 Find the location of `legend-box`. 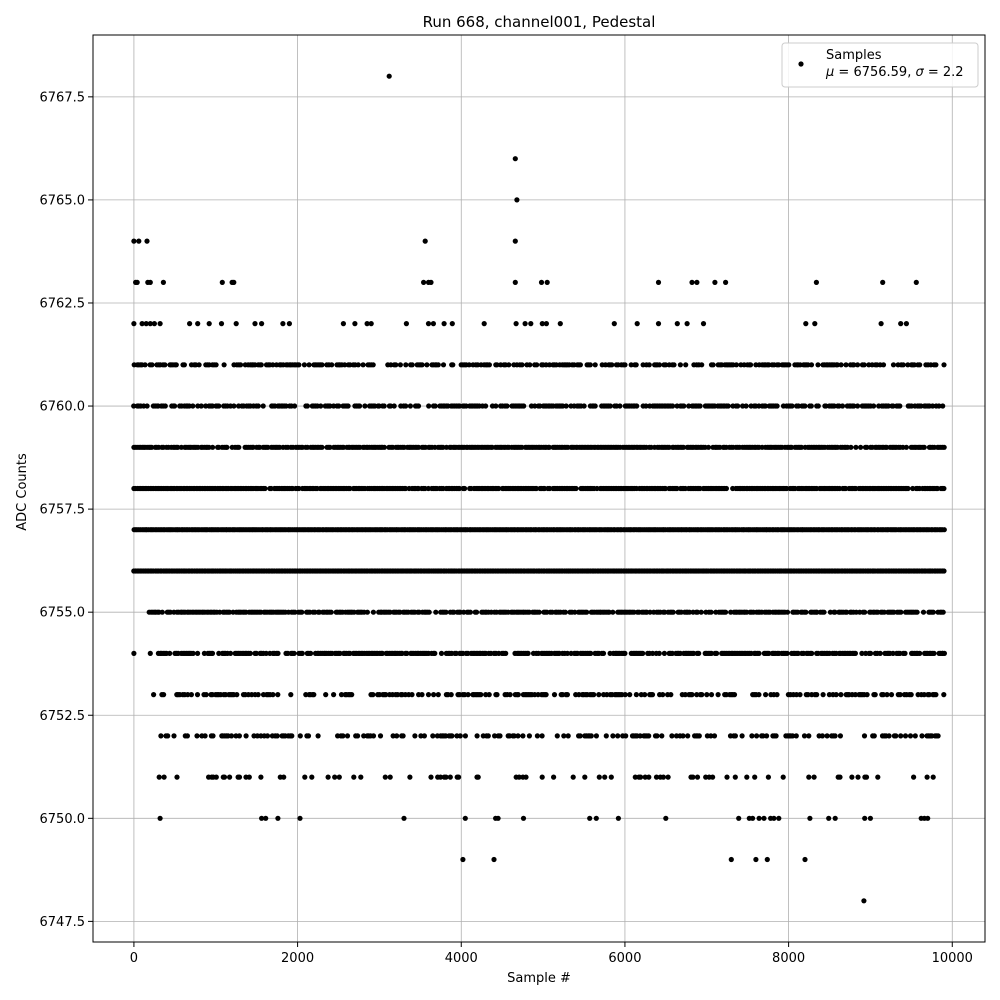

legend-box is located at coordinates (880, 65).